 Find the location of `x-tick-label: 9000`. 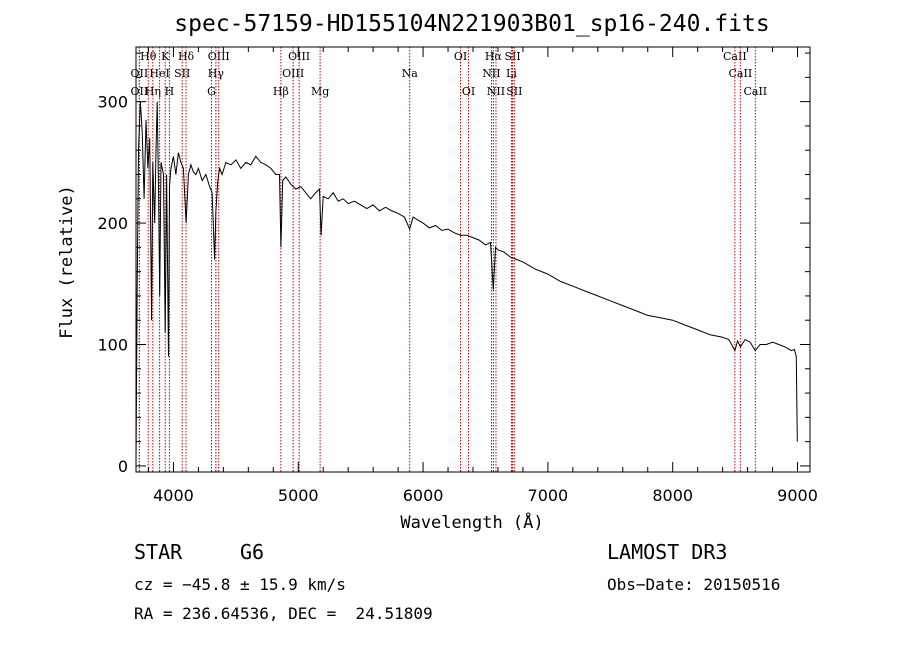

x-tick-label: 9000 is located at coordinates (797, 495).